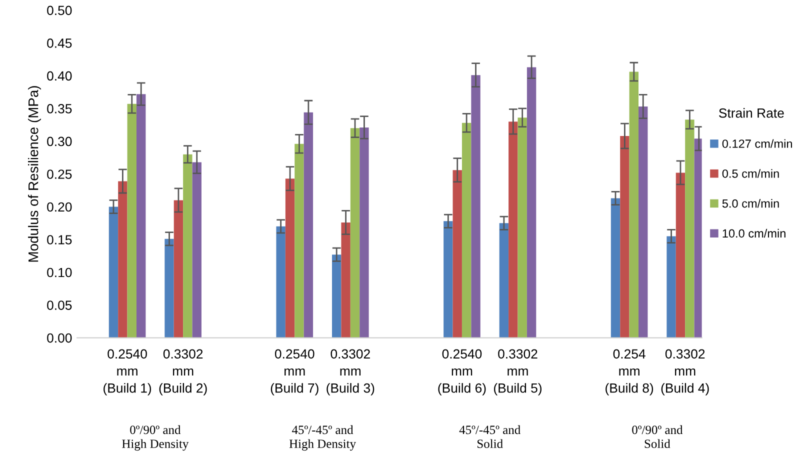 This screenshot has width=803, height=464. I want to click on y-tick-label: 0.00, so click(59, 338).